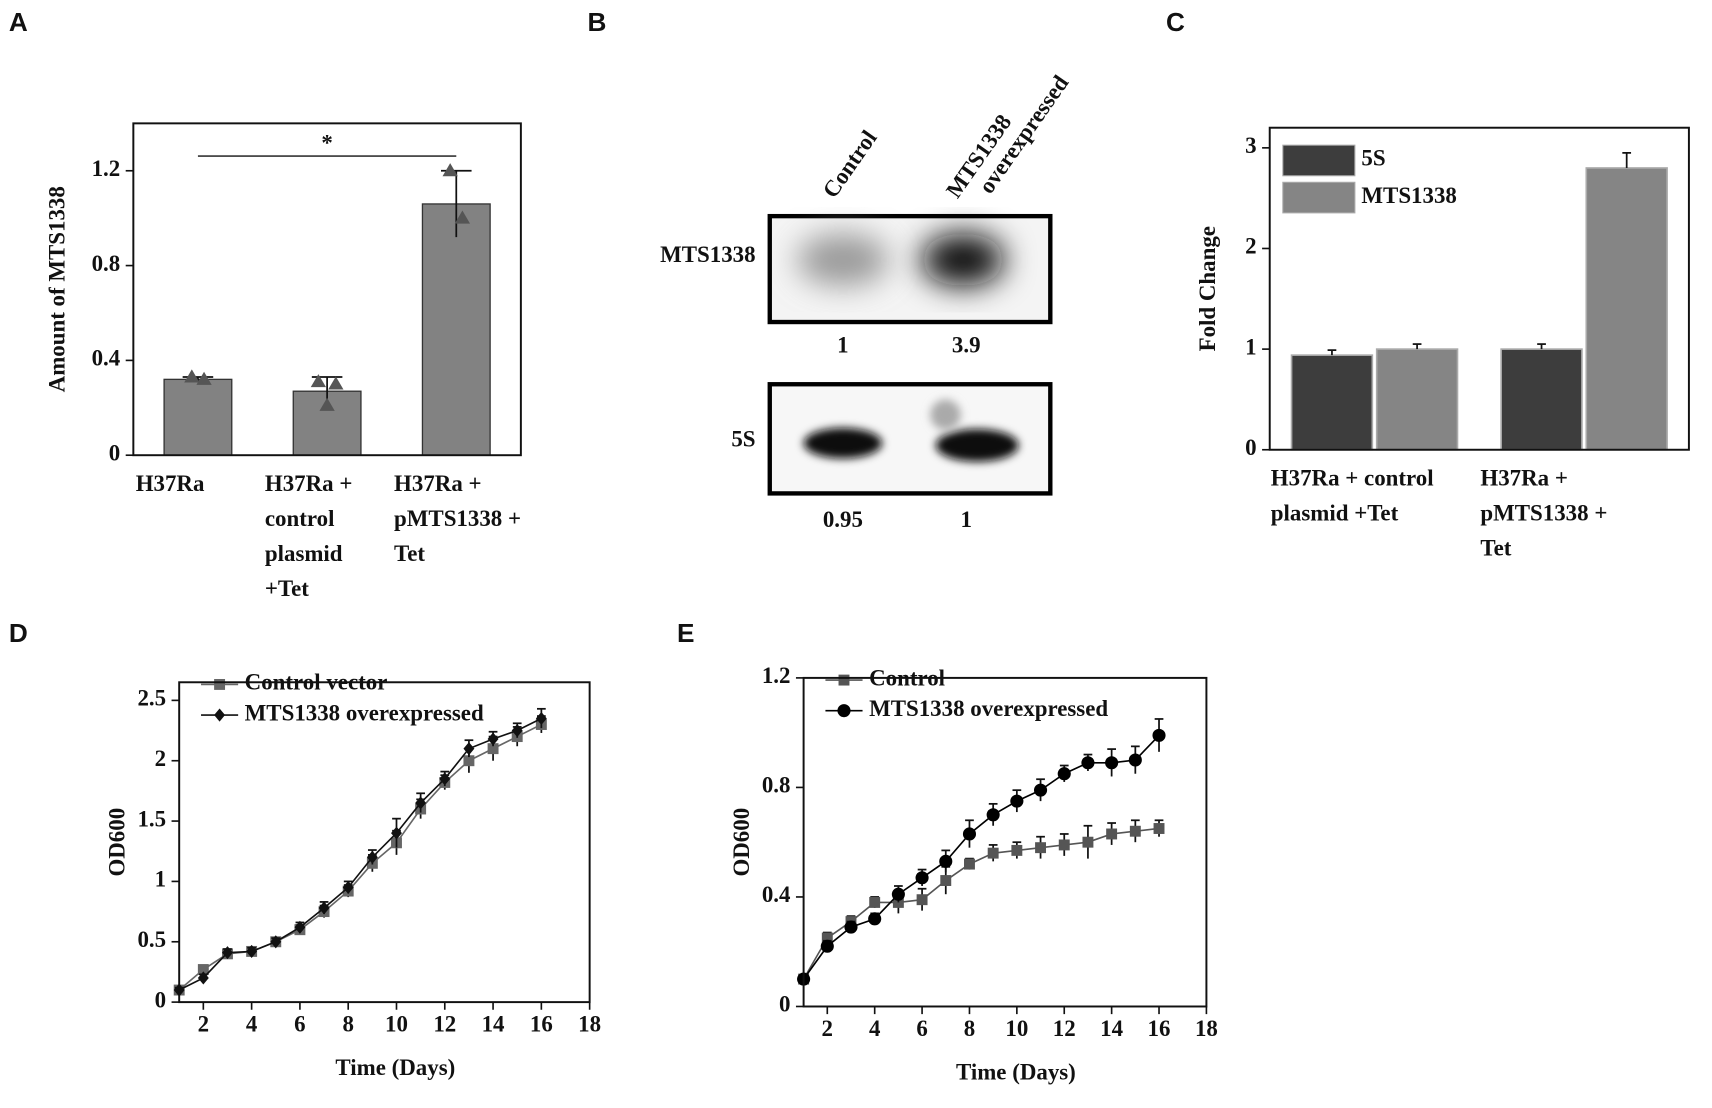  What do you see at coordinates (1408, 195) in the screenshot?
I see `legend-label: MTS1338` at bounding box center [1408, 195].